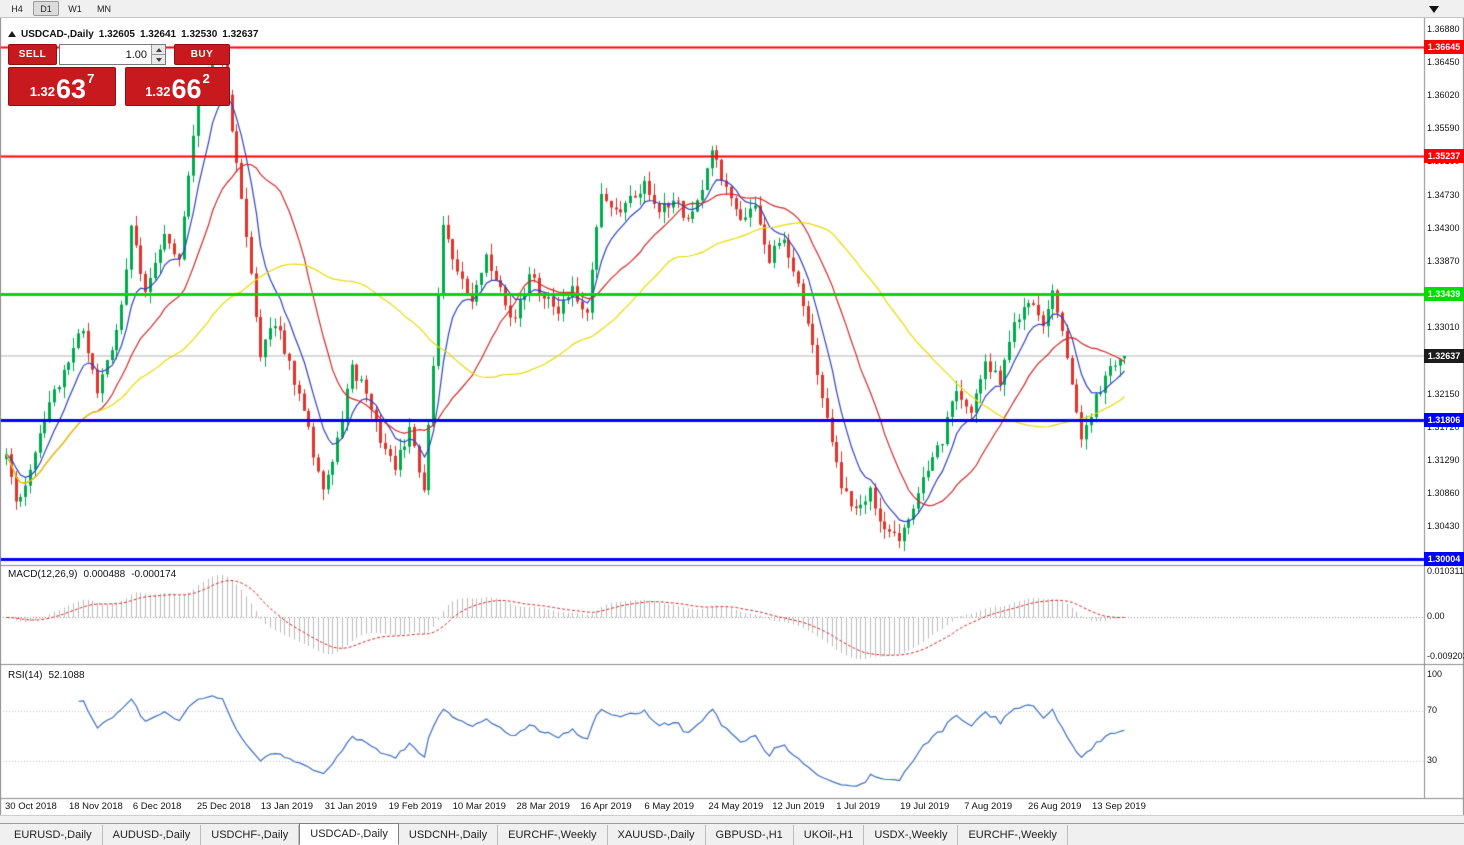 The image size is (1464, 845). I want to click on price-level-badge: 1.35237, so click(1444, 156).